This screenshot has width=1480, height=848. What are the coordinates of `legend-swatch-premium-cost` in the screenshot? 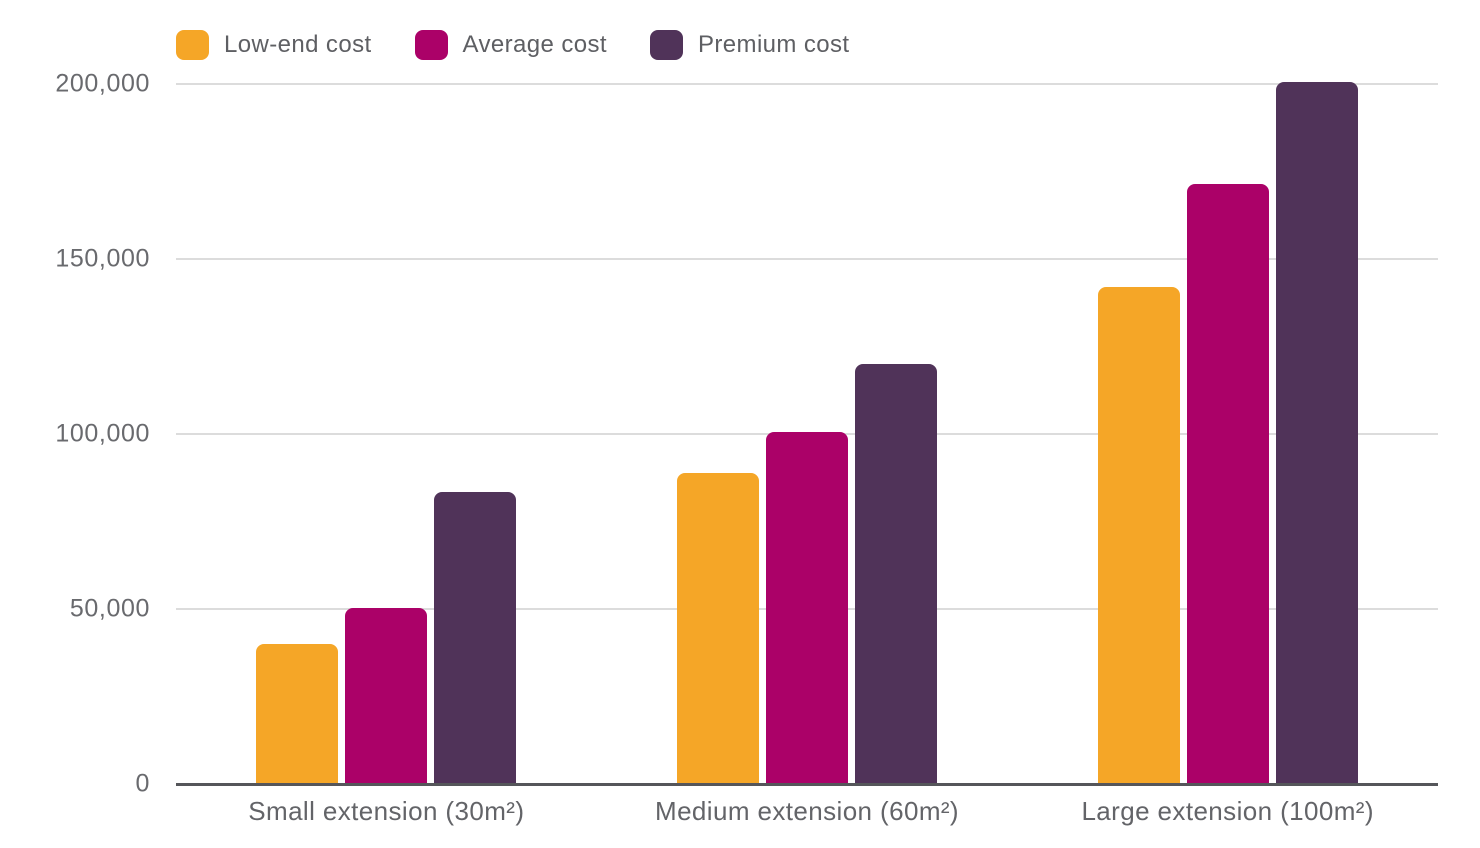 It's located at (666, 45).